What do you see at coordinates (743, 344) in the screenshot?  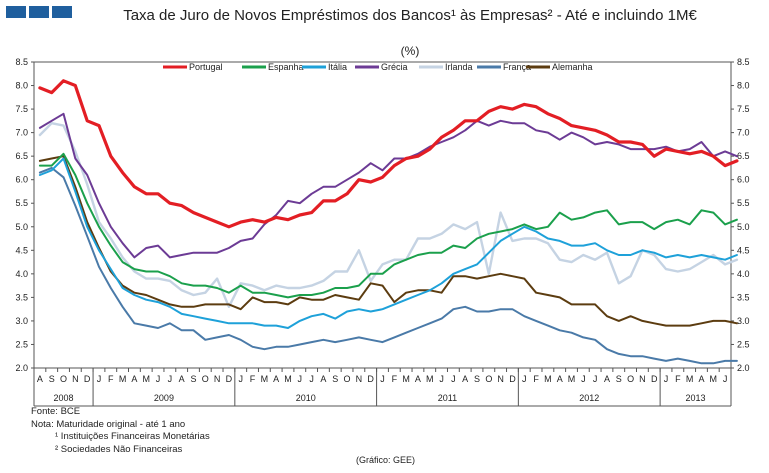 I see `y-tick-label-right: 2.5` at bounding box center [743, 344].